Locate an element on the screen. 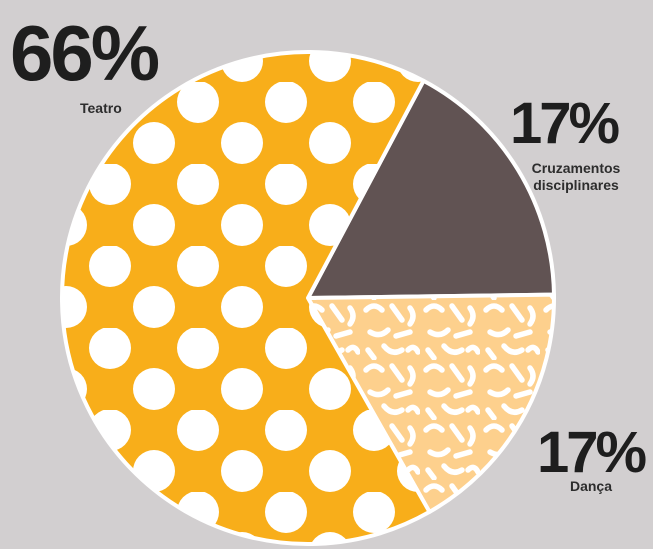 This screenshot has height=549, width=653. value-label-teatro: 66% is located at coordinates (85, 53).